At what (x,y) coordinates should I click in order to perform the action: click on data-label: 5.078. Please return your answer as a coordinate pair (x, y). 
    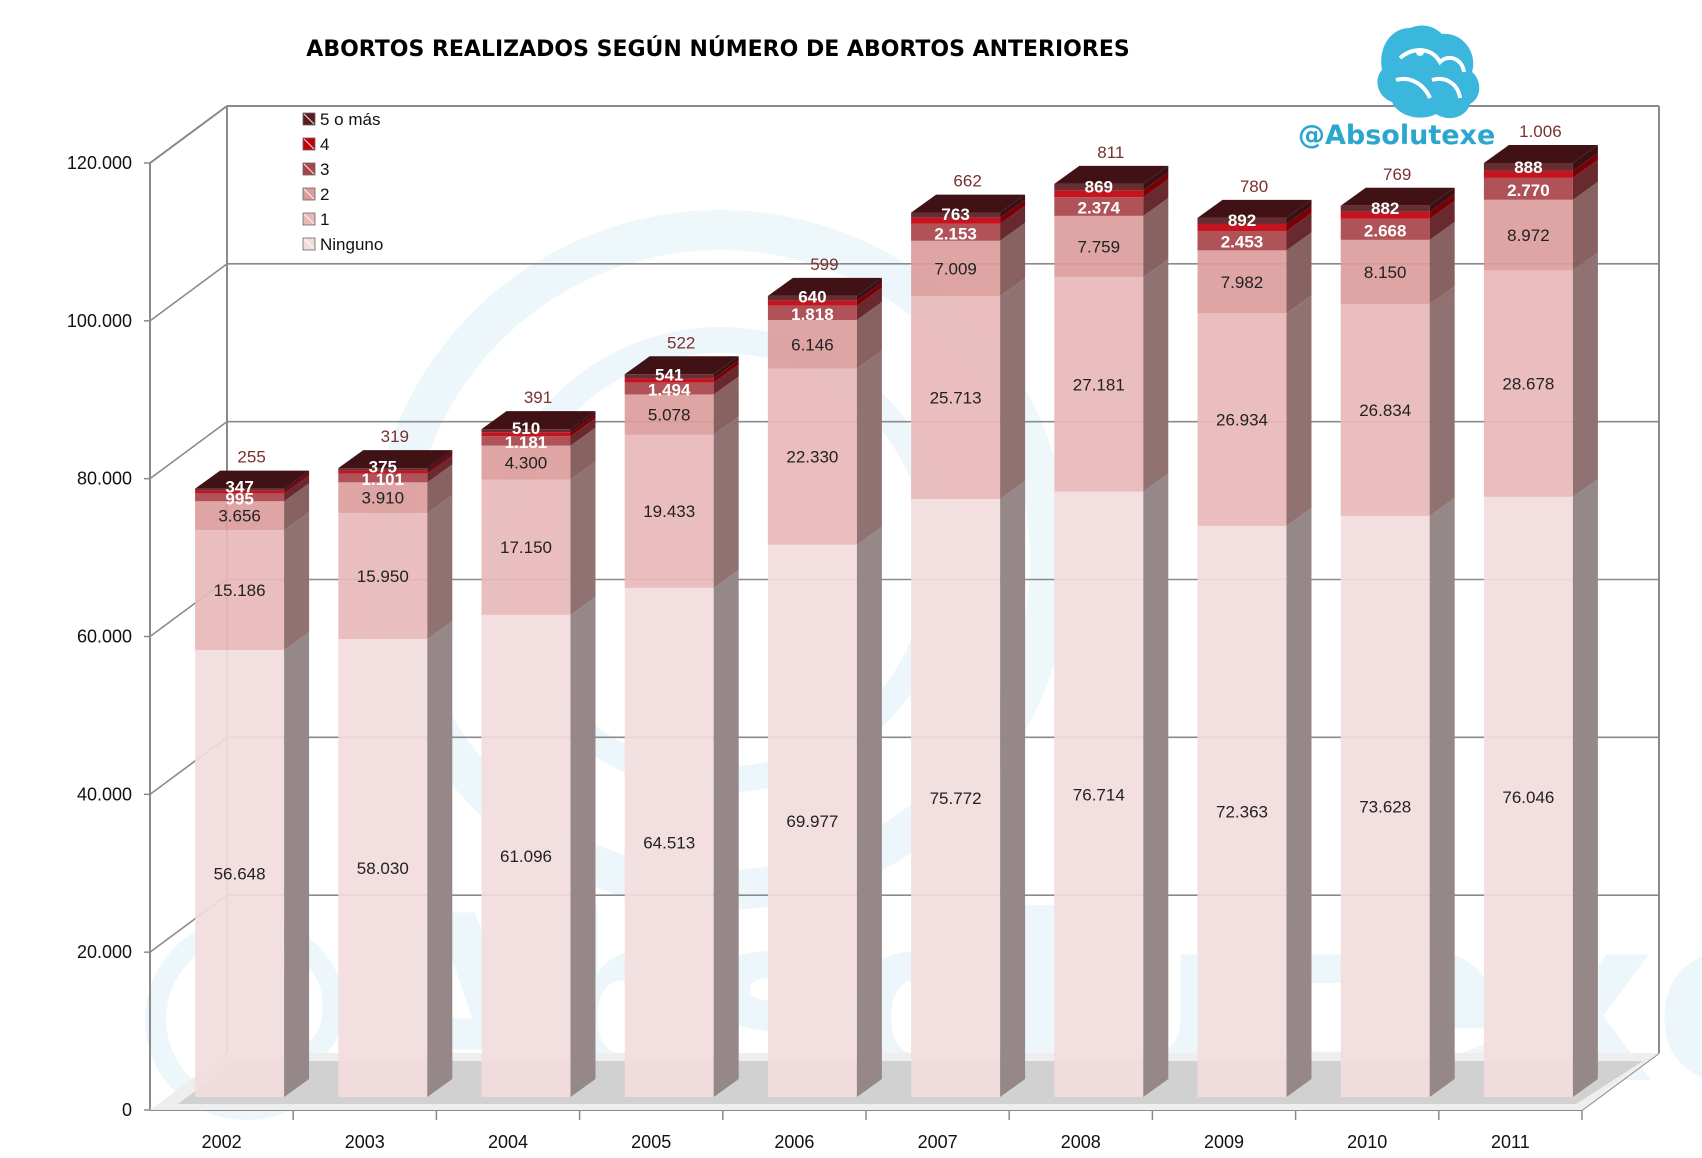
    Looking at the image, I should click on (669, 414).